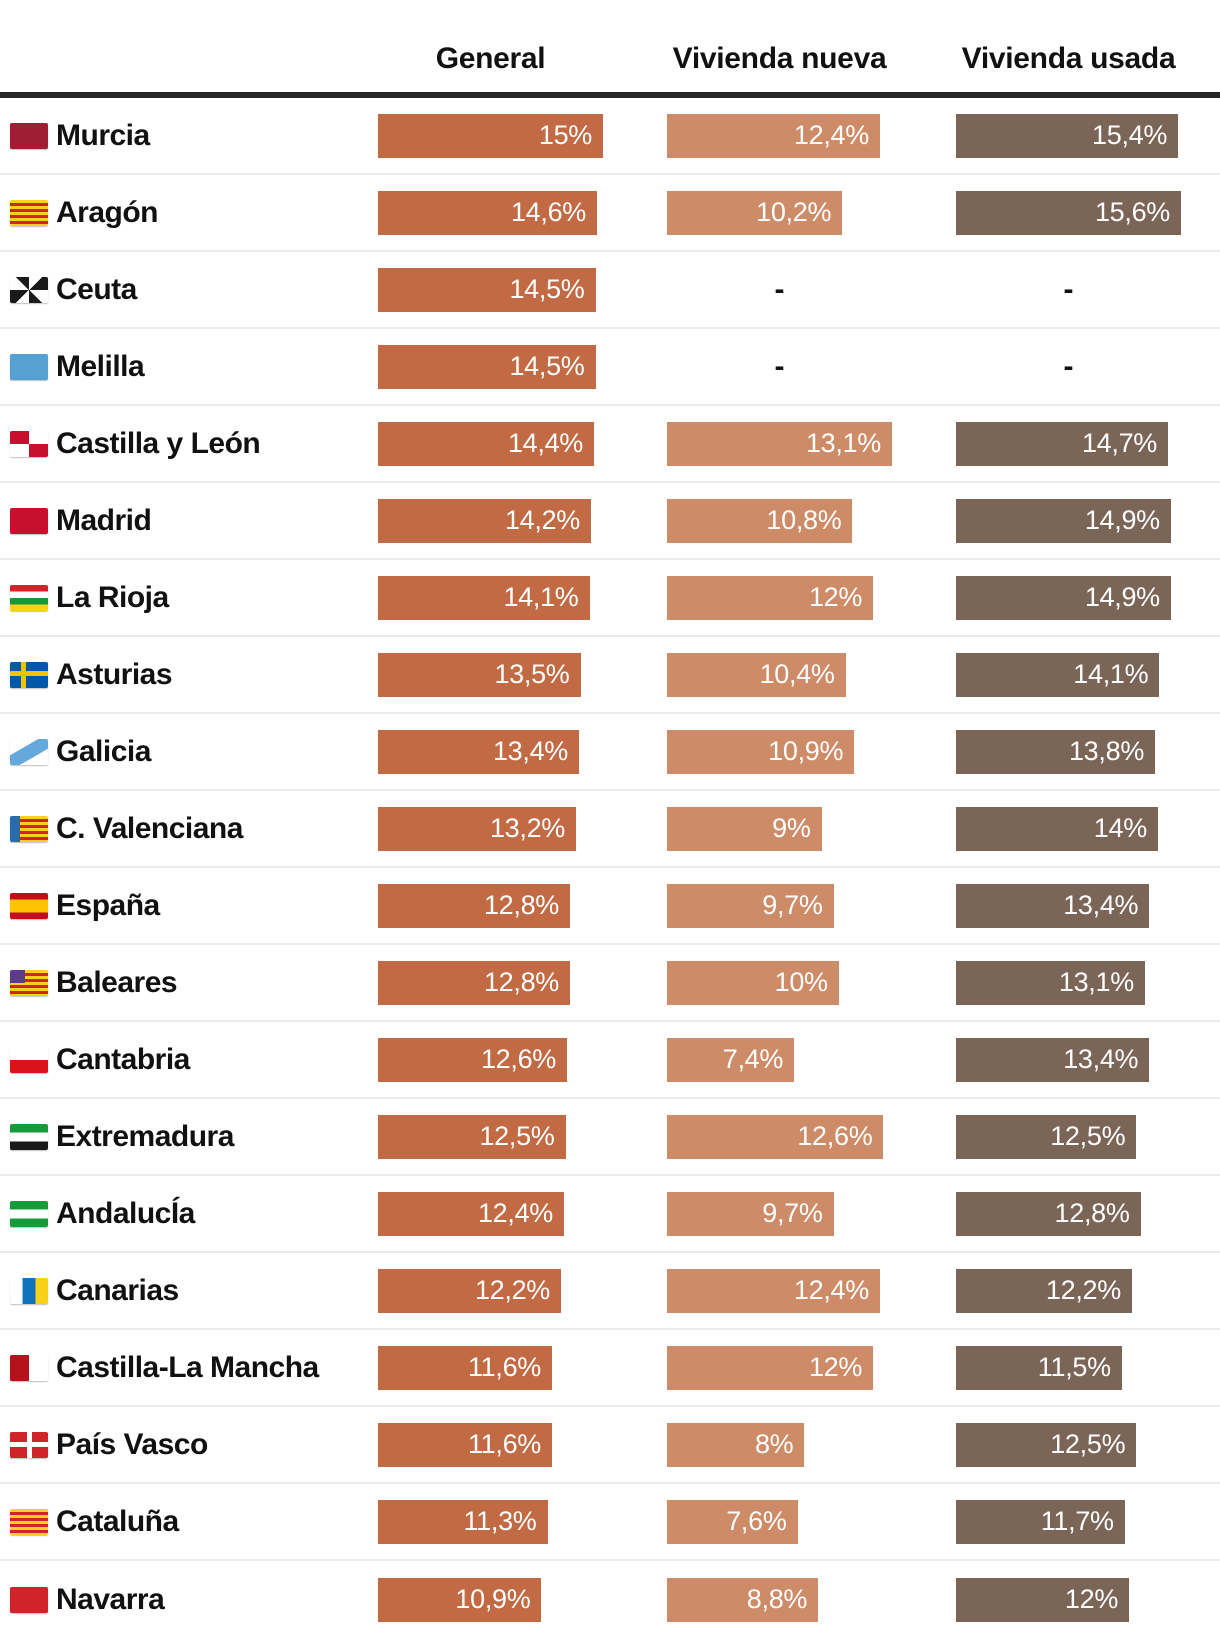 The height and width of the screenshot is (1646, 1220). Describe the element at coordinates (189, 752) in the screenshot. I see `region-cell: Galicia` at that location.